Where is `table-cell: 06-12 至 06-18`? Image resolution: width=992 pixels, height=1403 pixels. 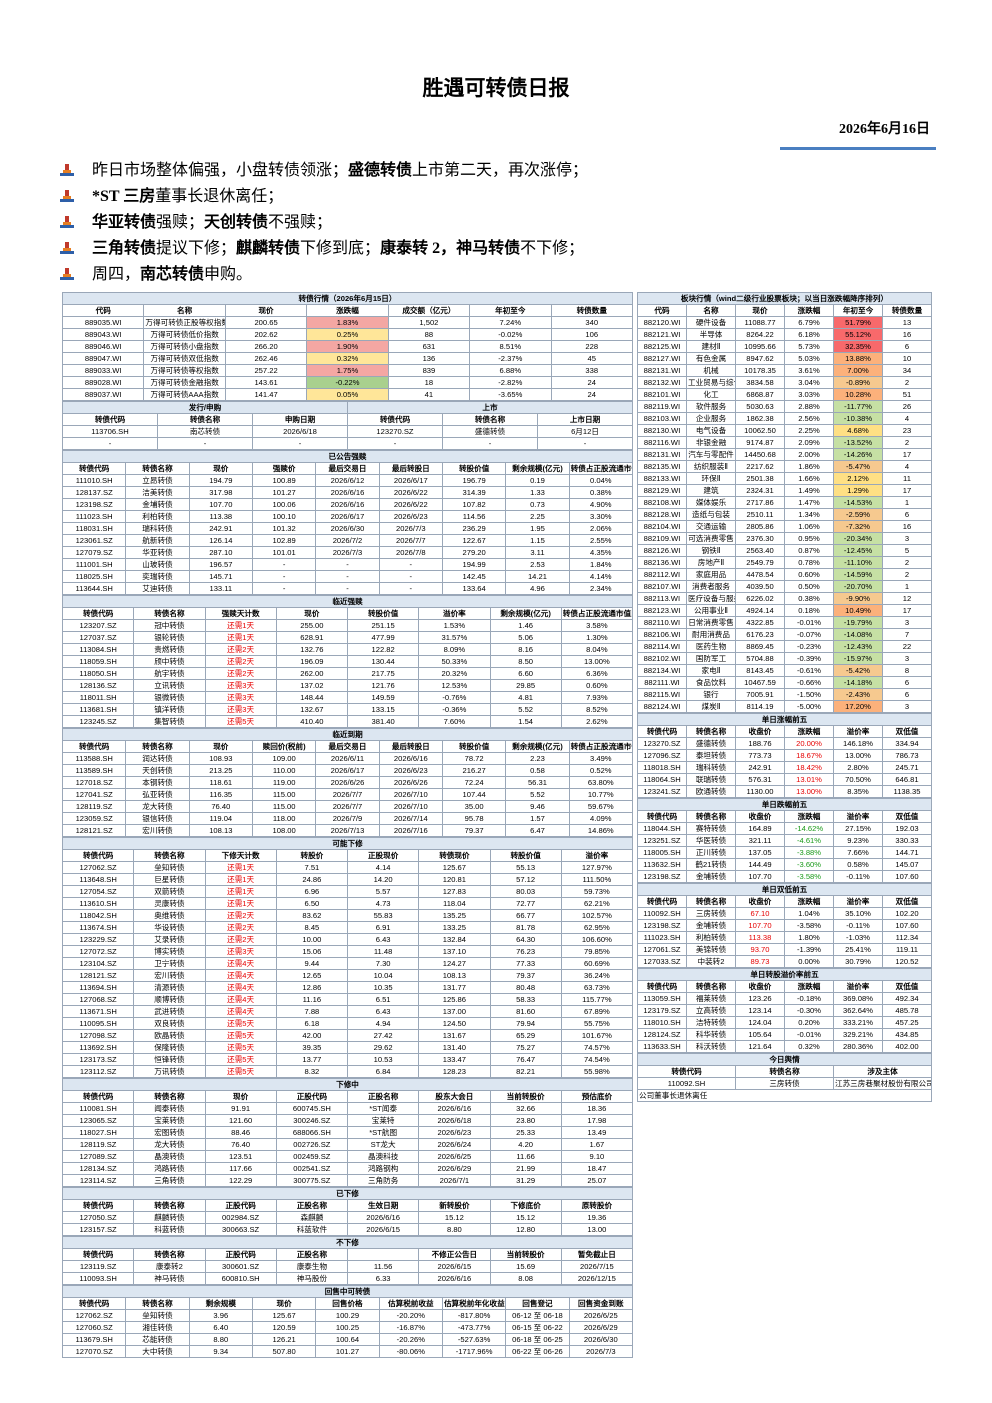
table-cell: 06-12 至 06-18 is located at coordinates (537, 1315).